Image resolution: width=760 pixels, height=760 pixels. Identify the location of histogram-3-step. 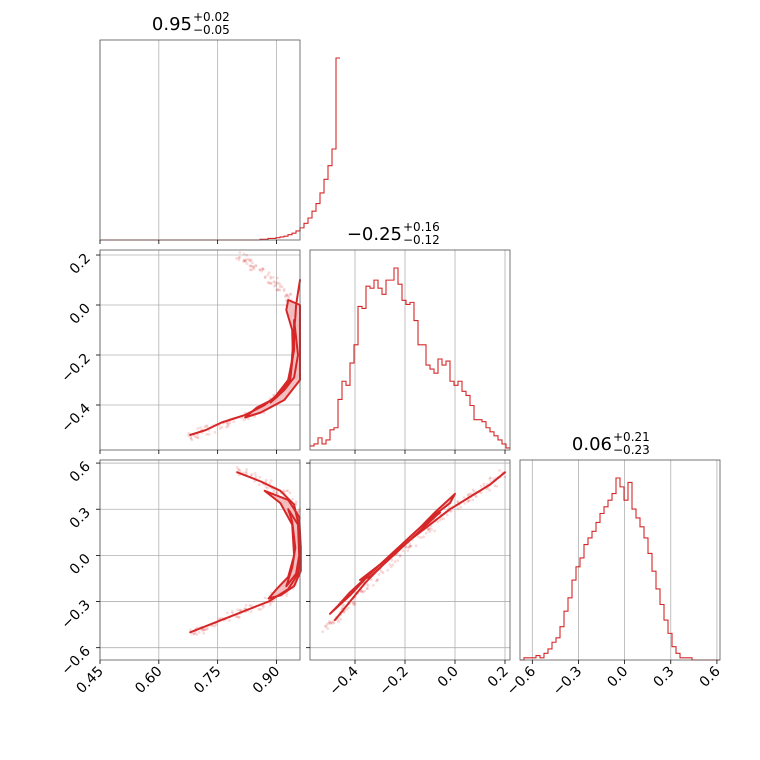
(620, 569).